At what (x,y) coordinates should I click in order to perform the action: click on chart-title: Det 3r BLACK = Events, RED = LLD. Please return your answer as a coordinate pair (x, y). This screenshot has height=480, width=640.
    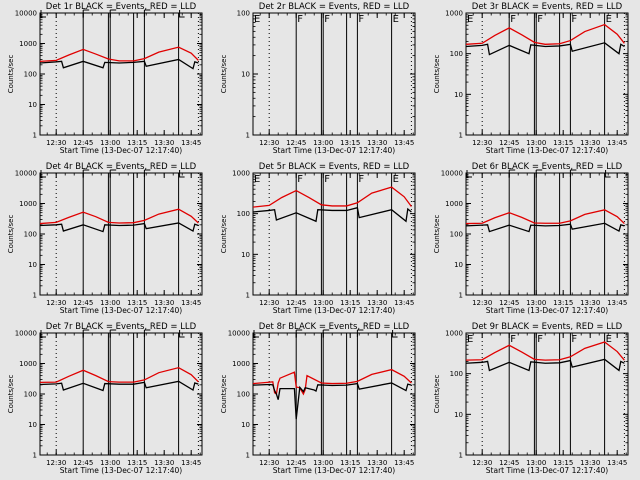
    Looking at the image, I should click on (547, 7).